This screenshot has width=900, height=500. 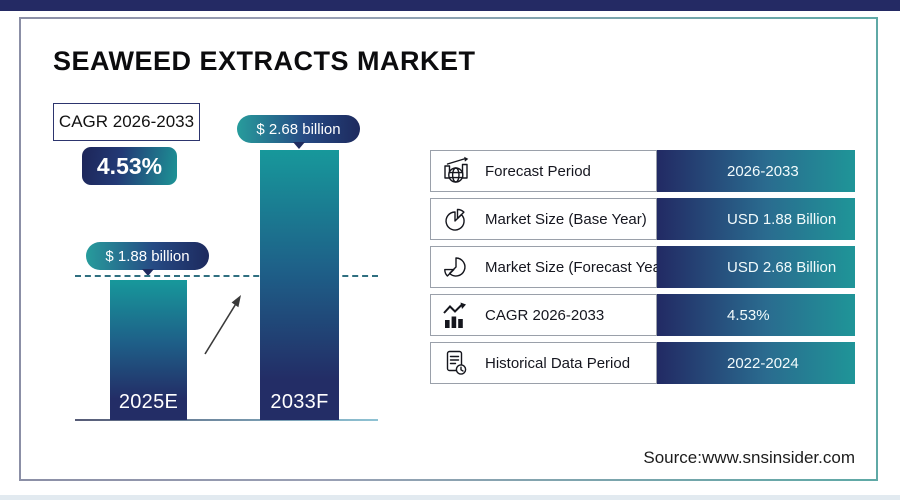 I want to click on table-row: CAGR 2026-2033 4.53%, so click(x=642, y=315).